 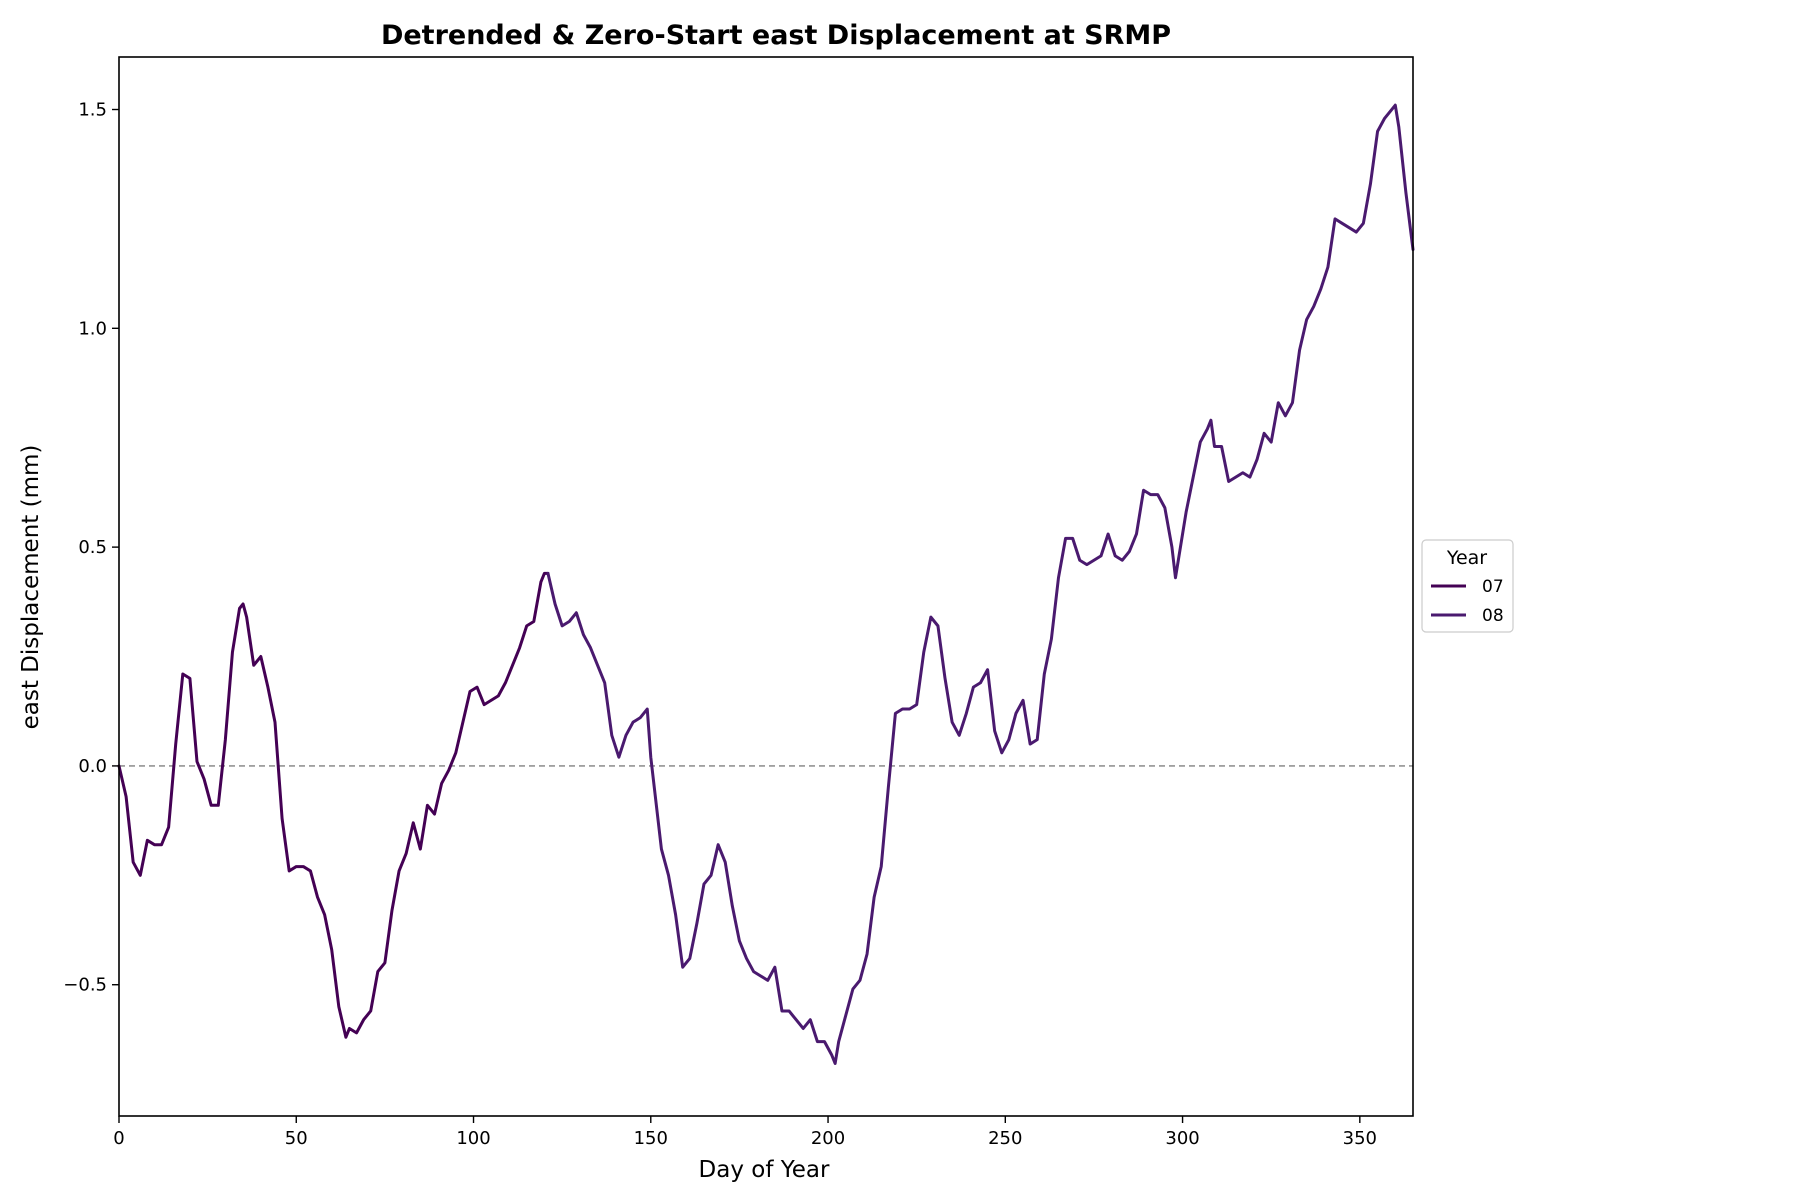 I want to click on x-tick-label: 250, so click(x=1005, y=1138).